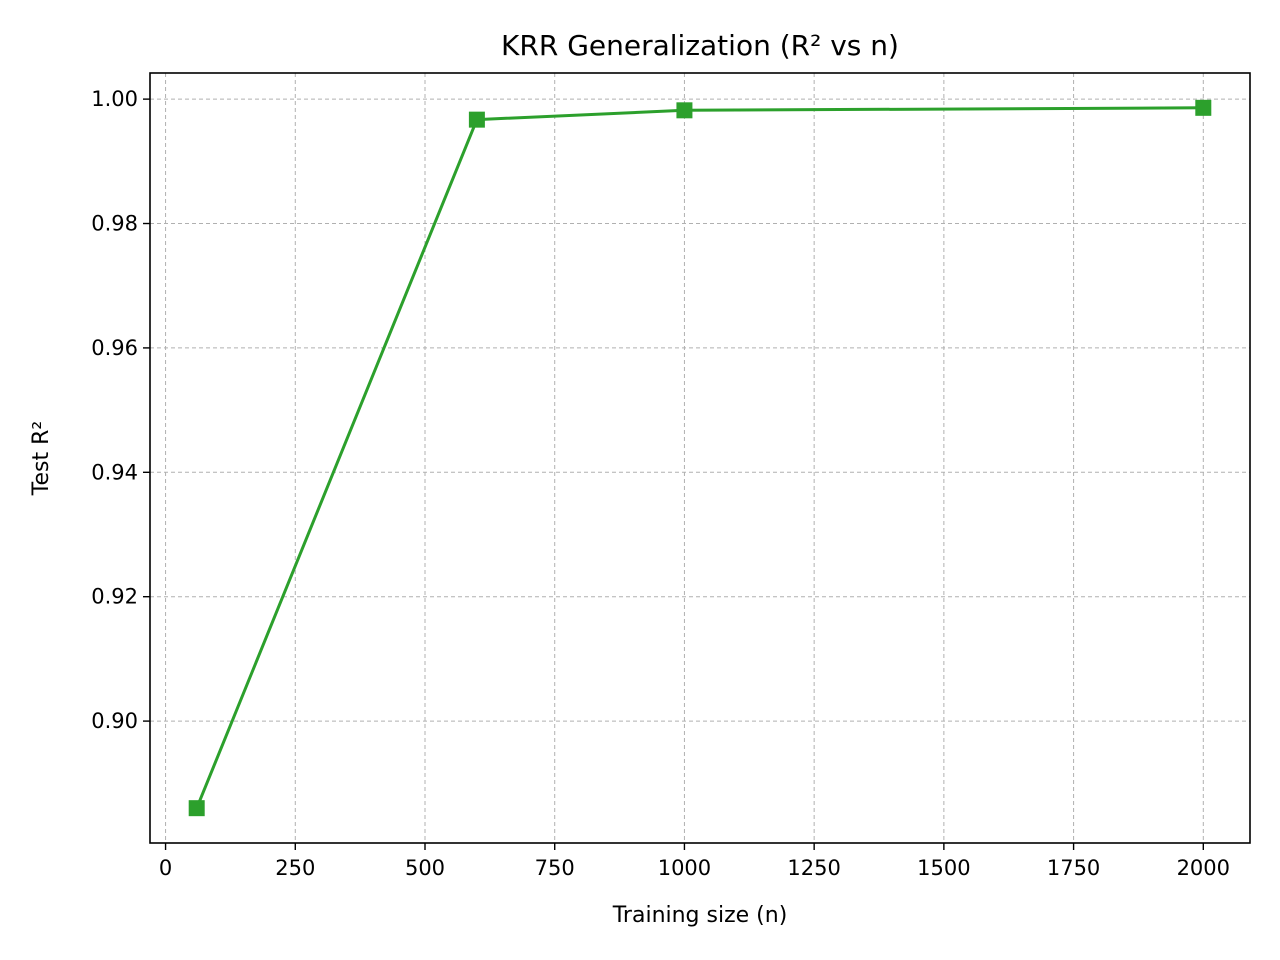 This screenshot has width=1280, height=960. I want to click on y-tick-label: 0.94, so click(114, 472).